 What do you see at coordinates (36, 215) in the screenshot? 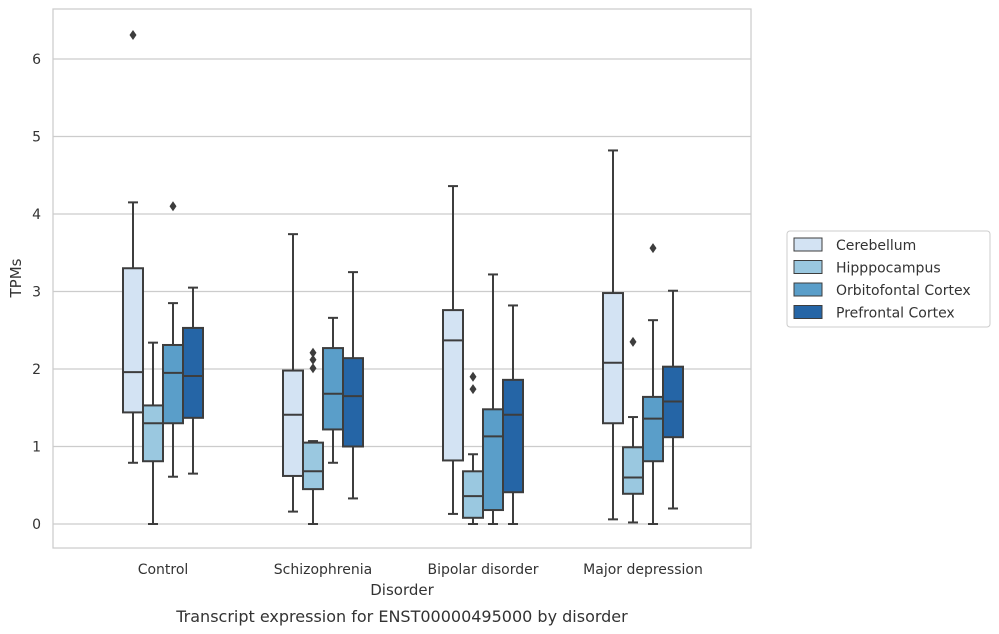
I see `y-tick-label: 4` at bounding box center [36, 215].